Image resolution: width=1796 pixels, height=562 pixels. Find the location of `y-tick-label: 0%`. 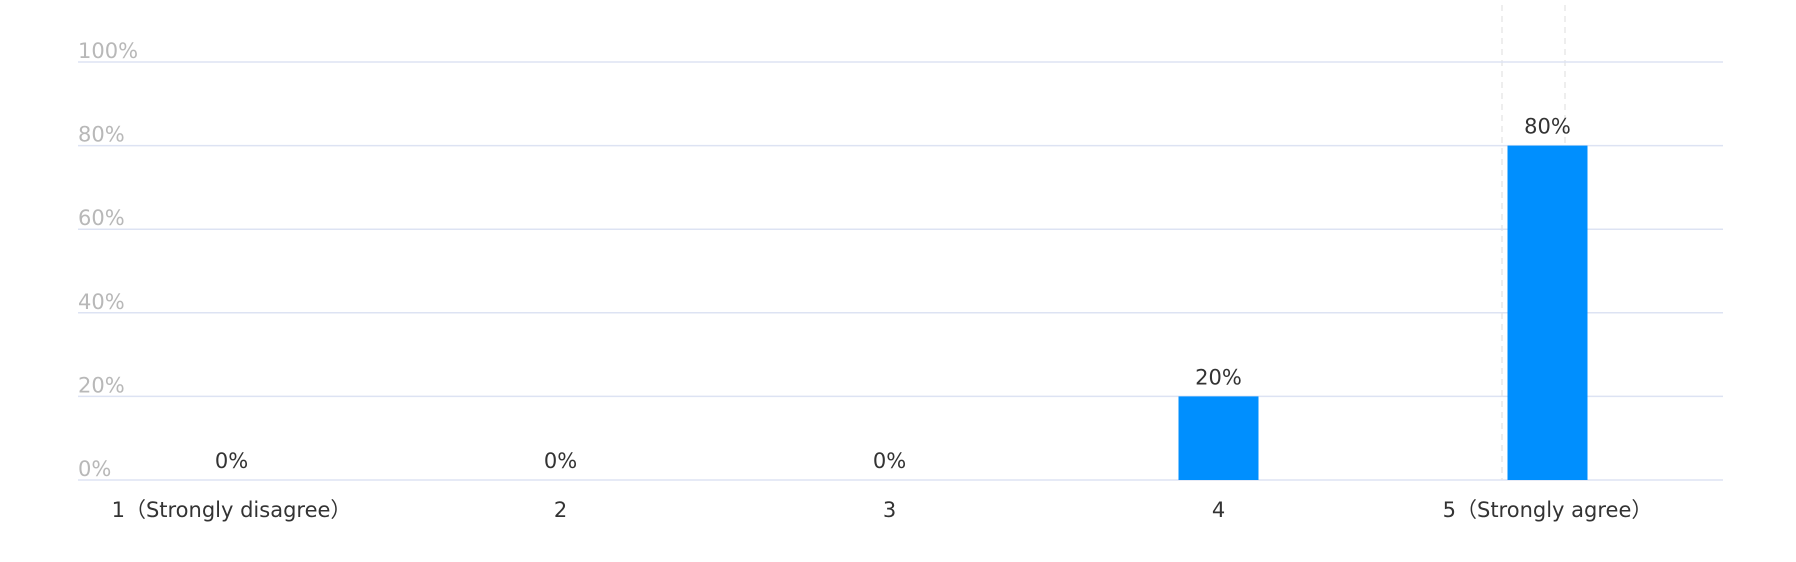

y-tick-label: 0% is located at coordinates (94, 469).